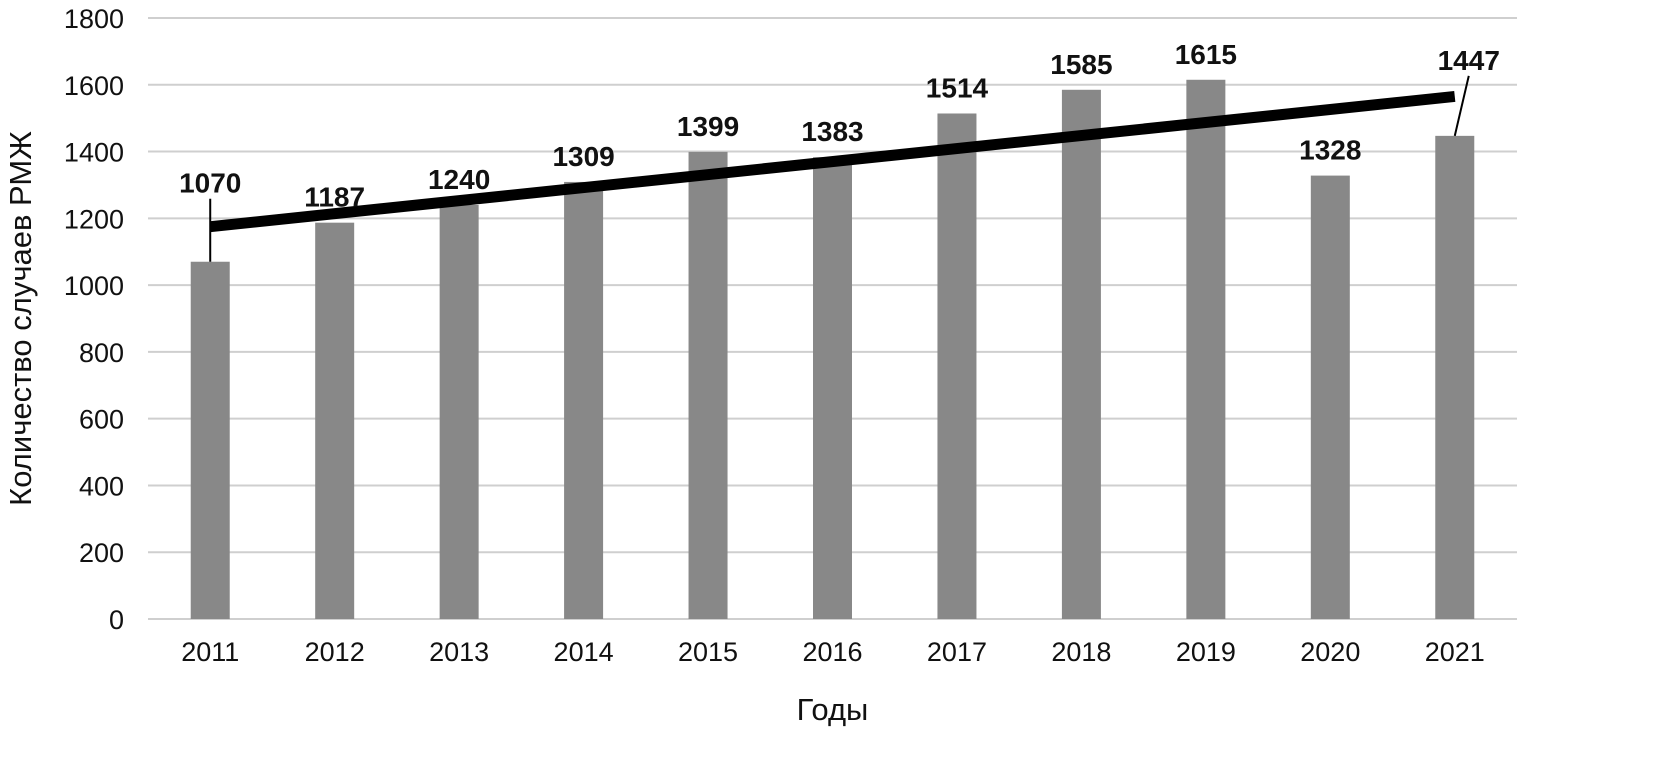  What do you see at coordinates (708, 126) in the screenshot?
I see `data-label: 1399` at bounding box center [708, 126].